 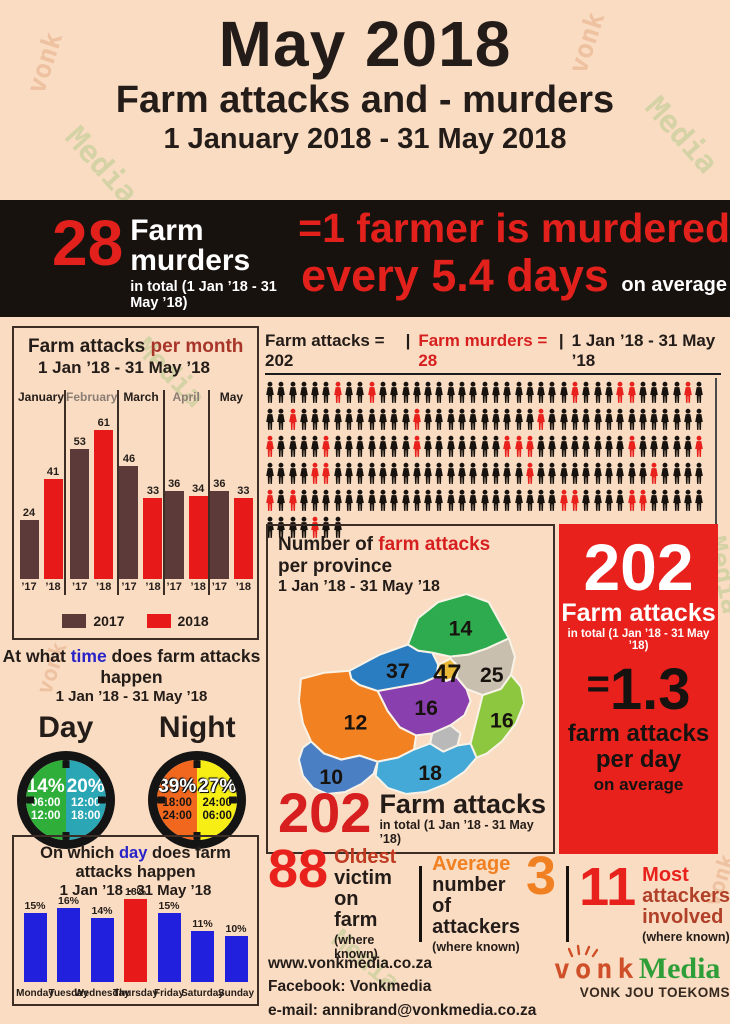 What do you see at coordinates (101, 952) in the screenshot?
I see `weekday-column: 14% Wednesday` at bounding box center [101, 952].